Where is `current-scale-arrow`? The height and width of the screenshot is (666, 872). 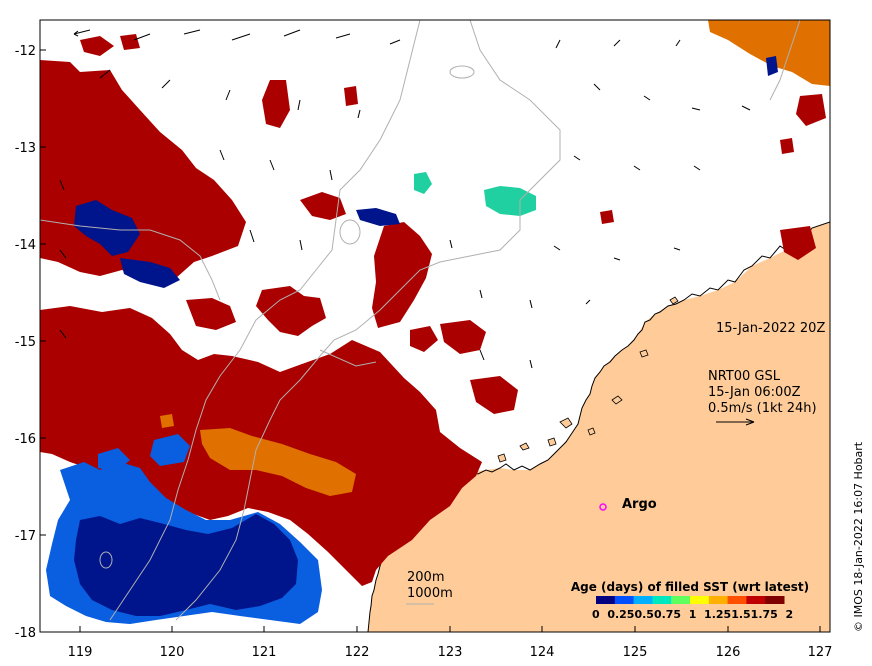 current-scale-arrow is located at coordinates (735, 422).